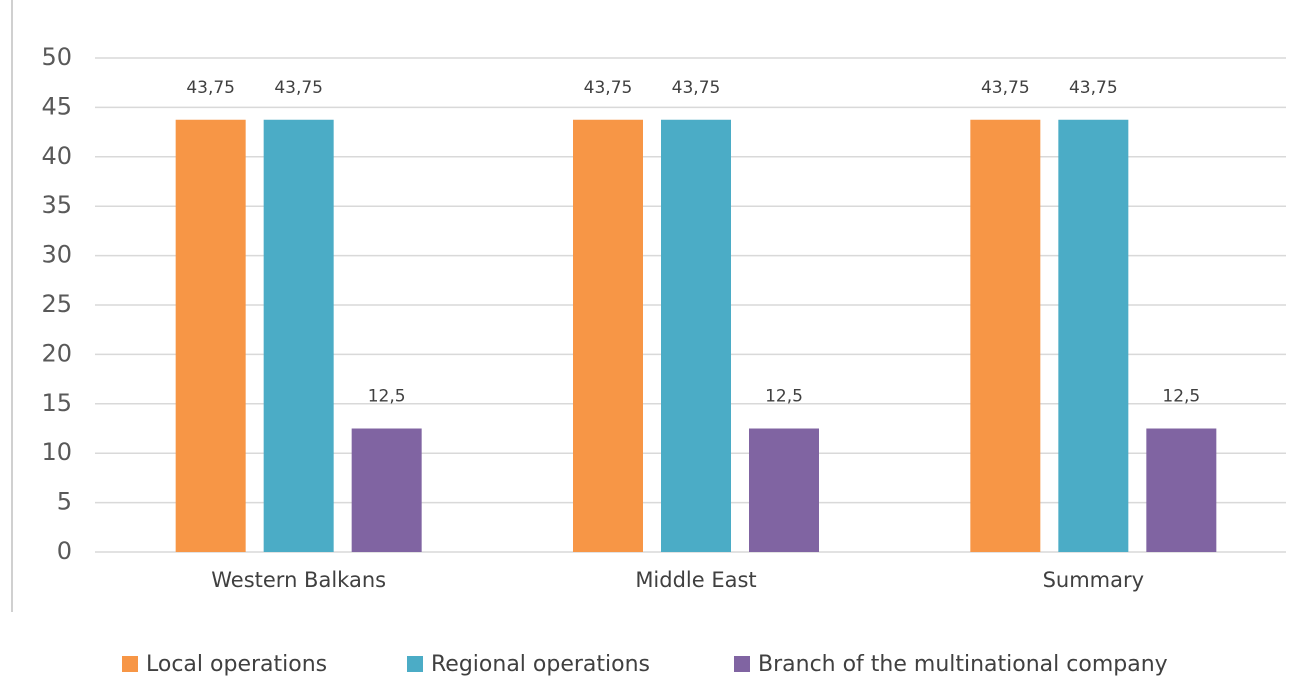 The height and width of the screenshot is (686, 1301). I want to click on y-tick-label: 30, so click(56, 255).